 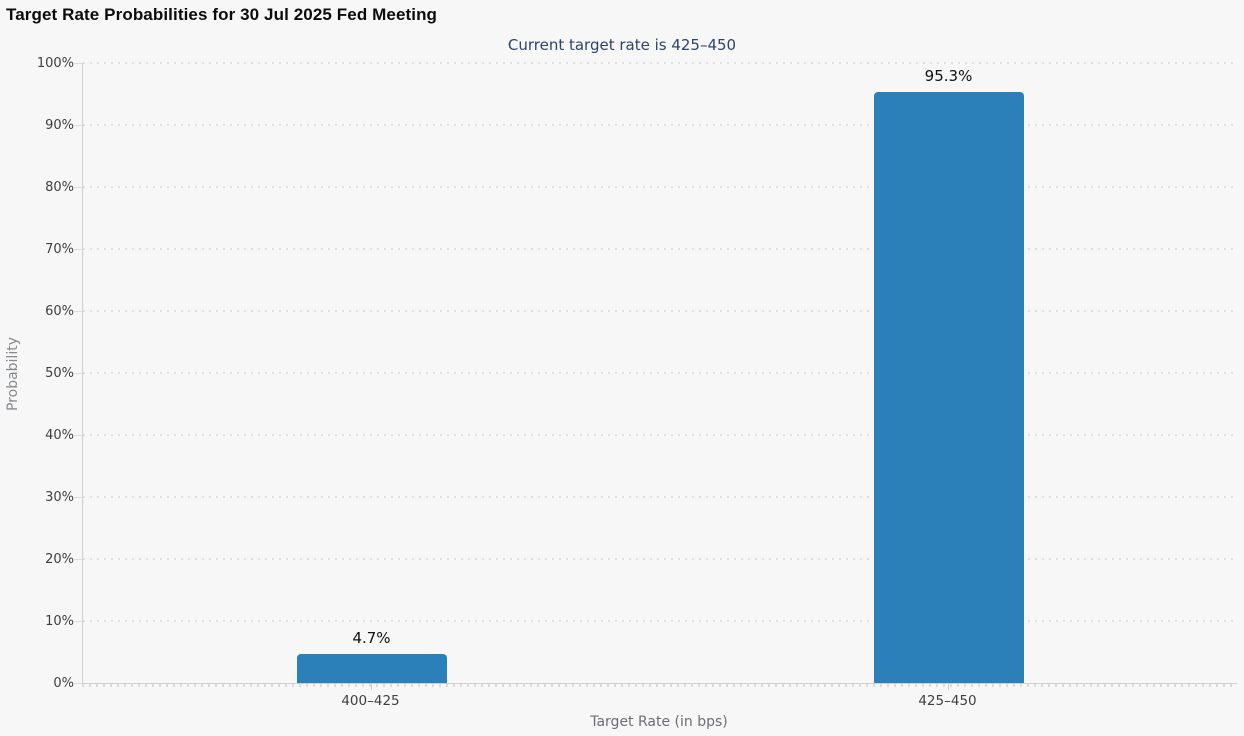 I want to click on y-tick-label: 10%, so click(x=59, y=621).